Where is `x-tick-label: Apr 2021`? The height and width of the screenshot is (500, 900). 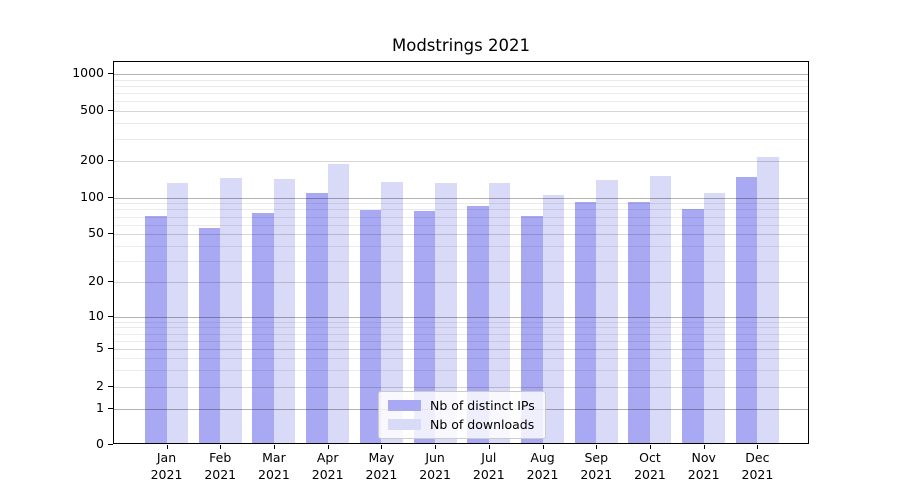 x-tick-label: Apr 2021 is located at coordinates (327, 466).